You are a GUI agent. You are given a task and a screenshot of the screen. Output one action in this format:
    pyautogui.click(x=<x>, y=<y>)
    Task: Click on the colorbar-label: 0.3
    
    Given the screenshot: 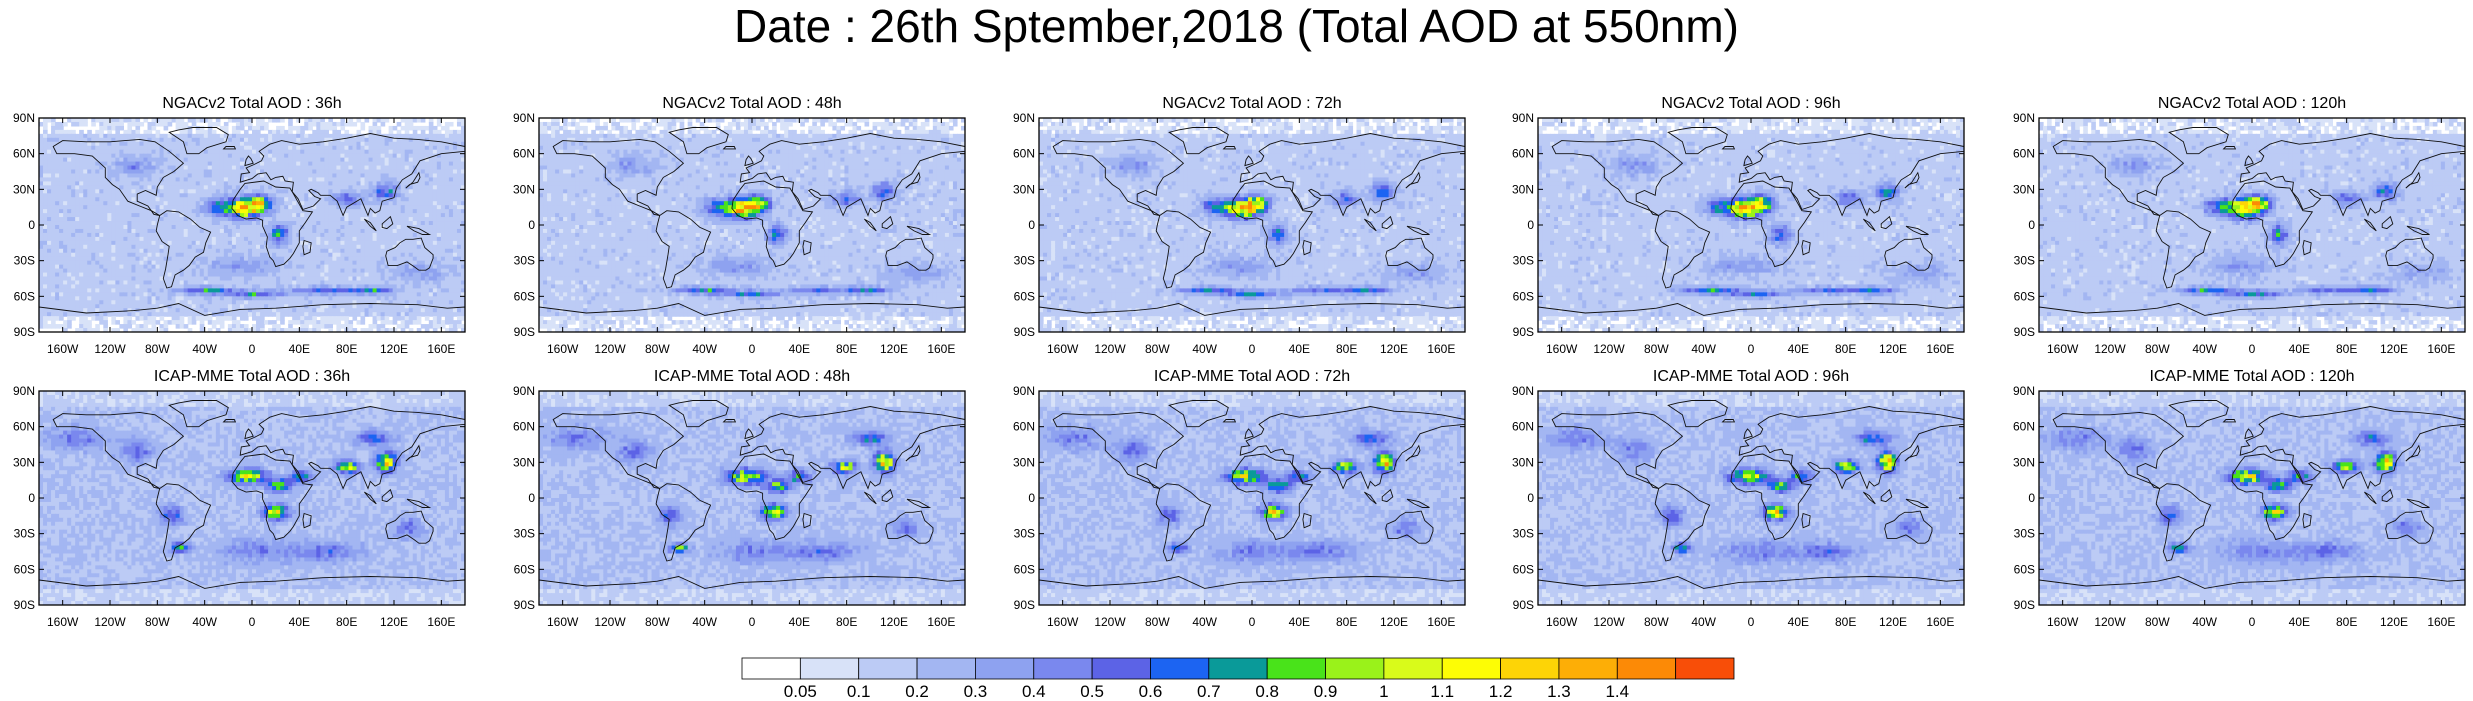 What is the action you would take?
    pyautogui.click(x=976, y=691)
    